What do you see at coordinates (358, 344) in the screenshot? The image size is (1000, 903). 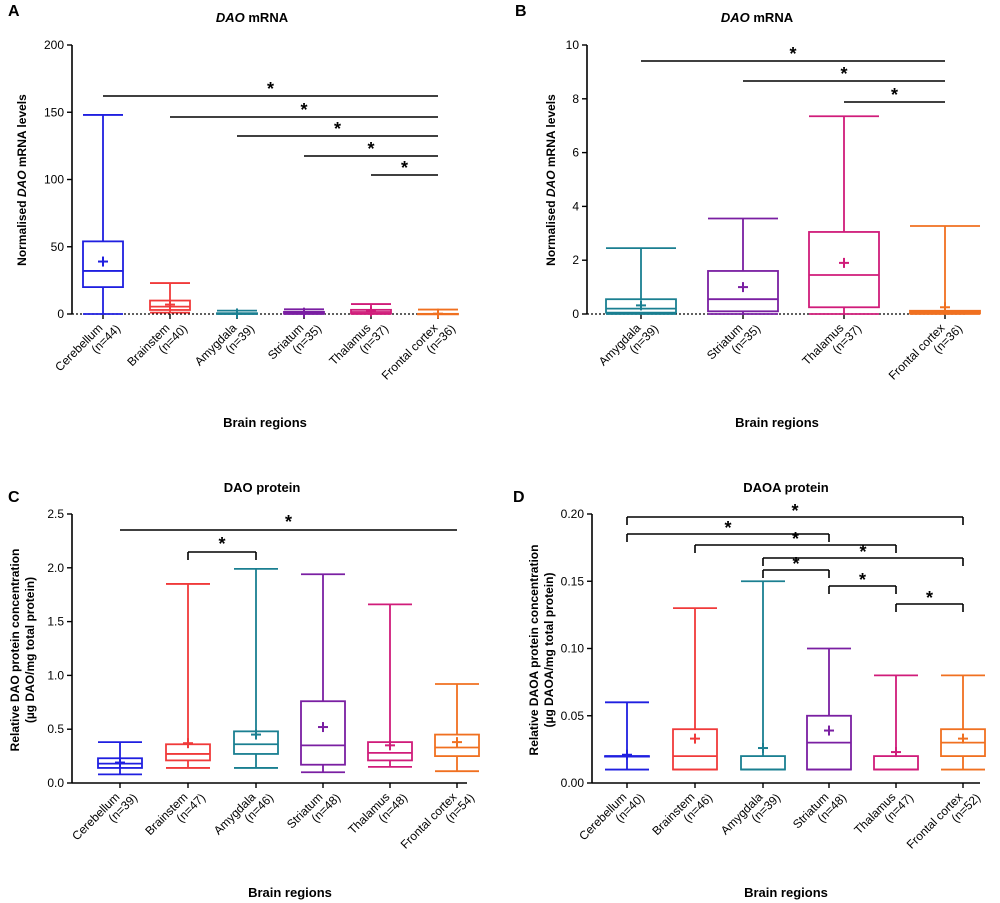 I see `category-label: Thalamus(n=37)` at bounding box center [358, 344].